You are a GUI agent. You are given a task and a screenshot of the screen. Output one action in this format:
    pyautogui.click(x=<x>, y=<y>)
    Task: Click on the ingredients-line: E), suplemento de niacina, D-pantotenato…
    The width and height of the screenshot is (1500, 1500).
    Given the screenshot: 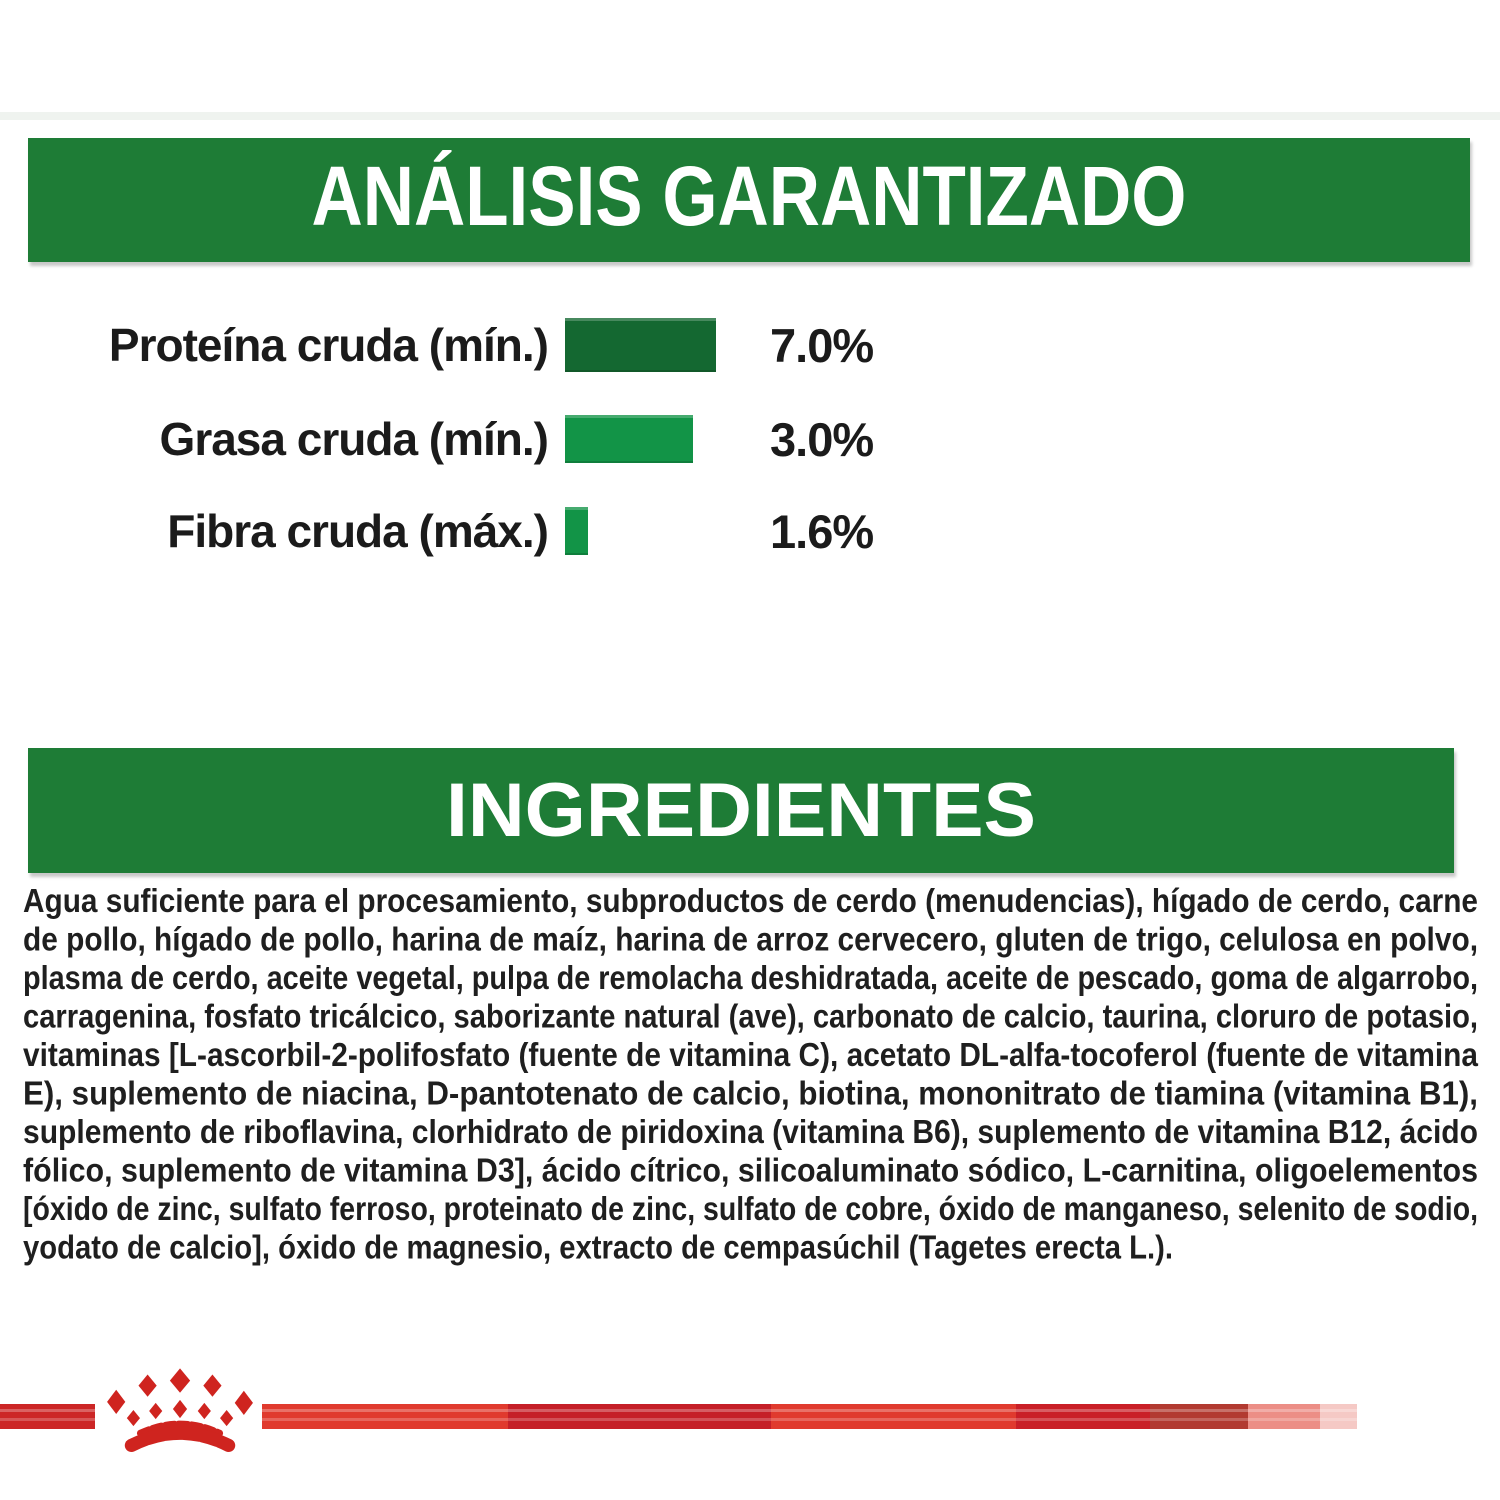 What is the action you would take?
    pyautogui.click(x=750, y=1094)
    